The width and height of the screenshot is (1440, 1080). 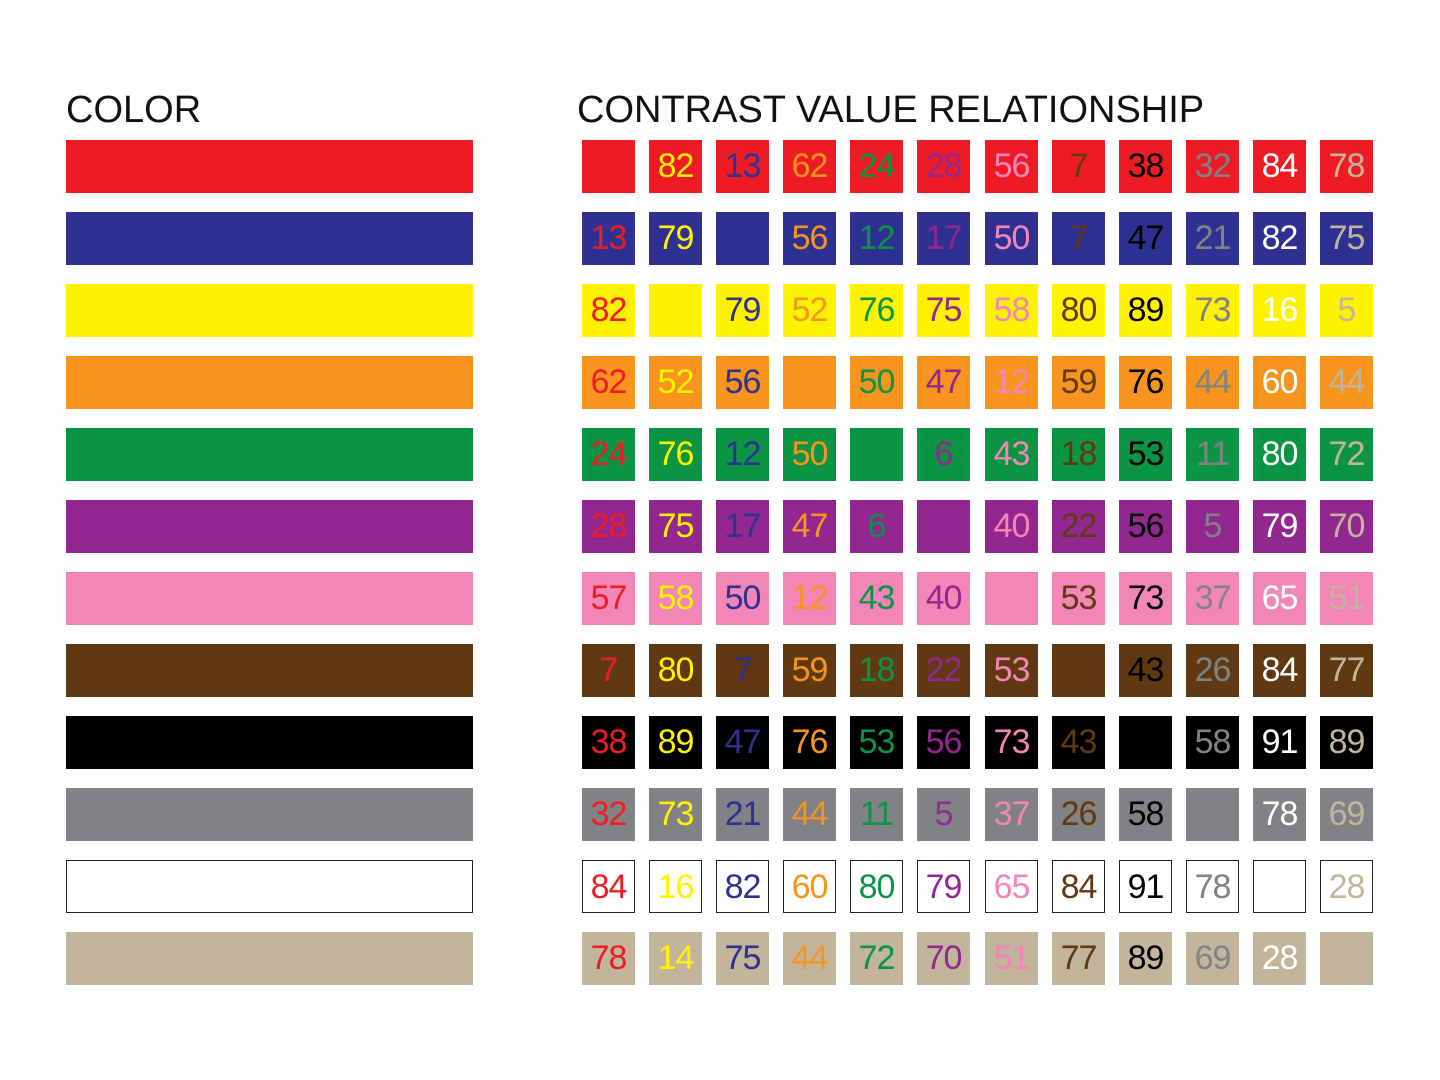 I want to click on color-swatch-blue, so click(x=269, y=238).